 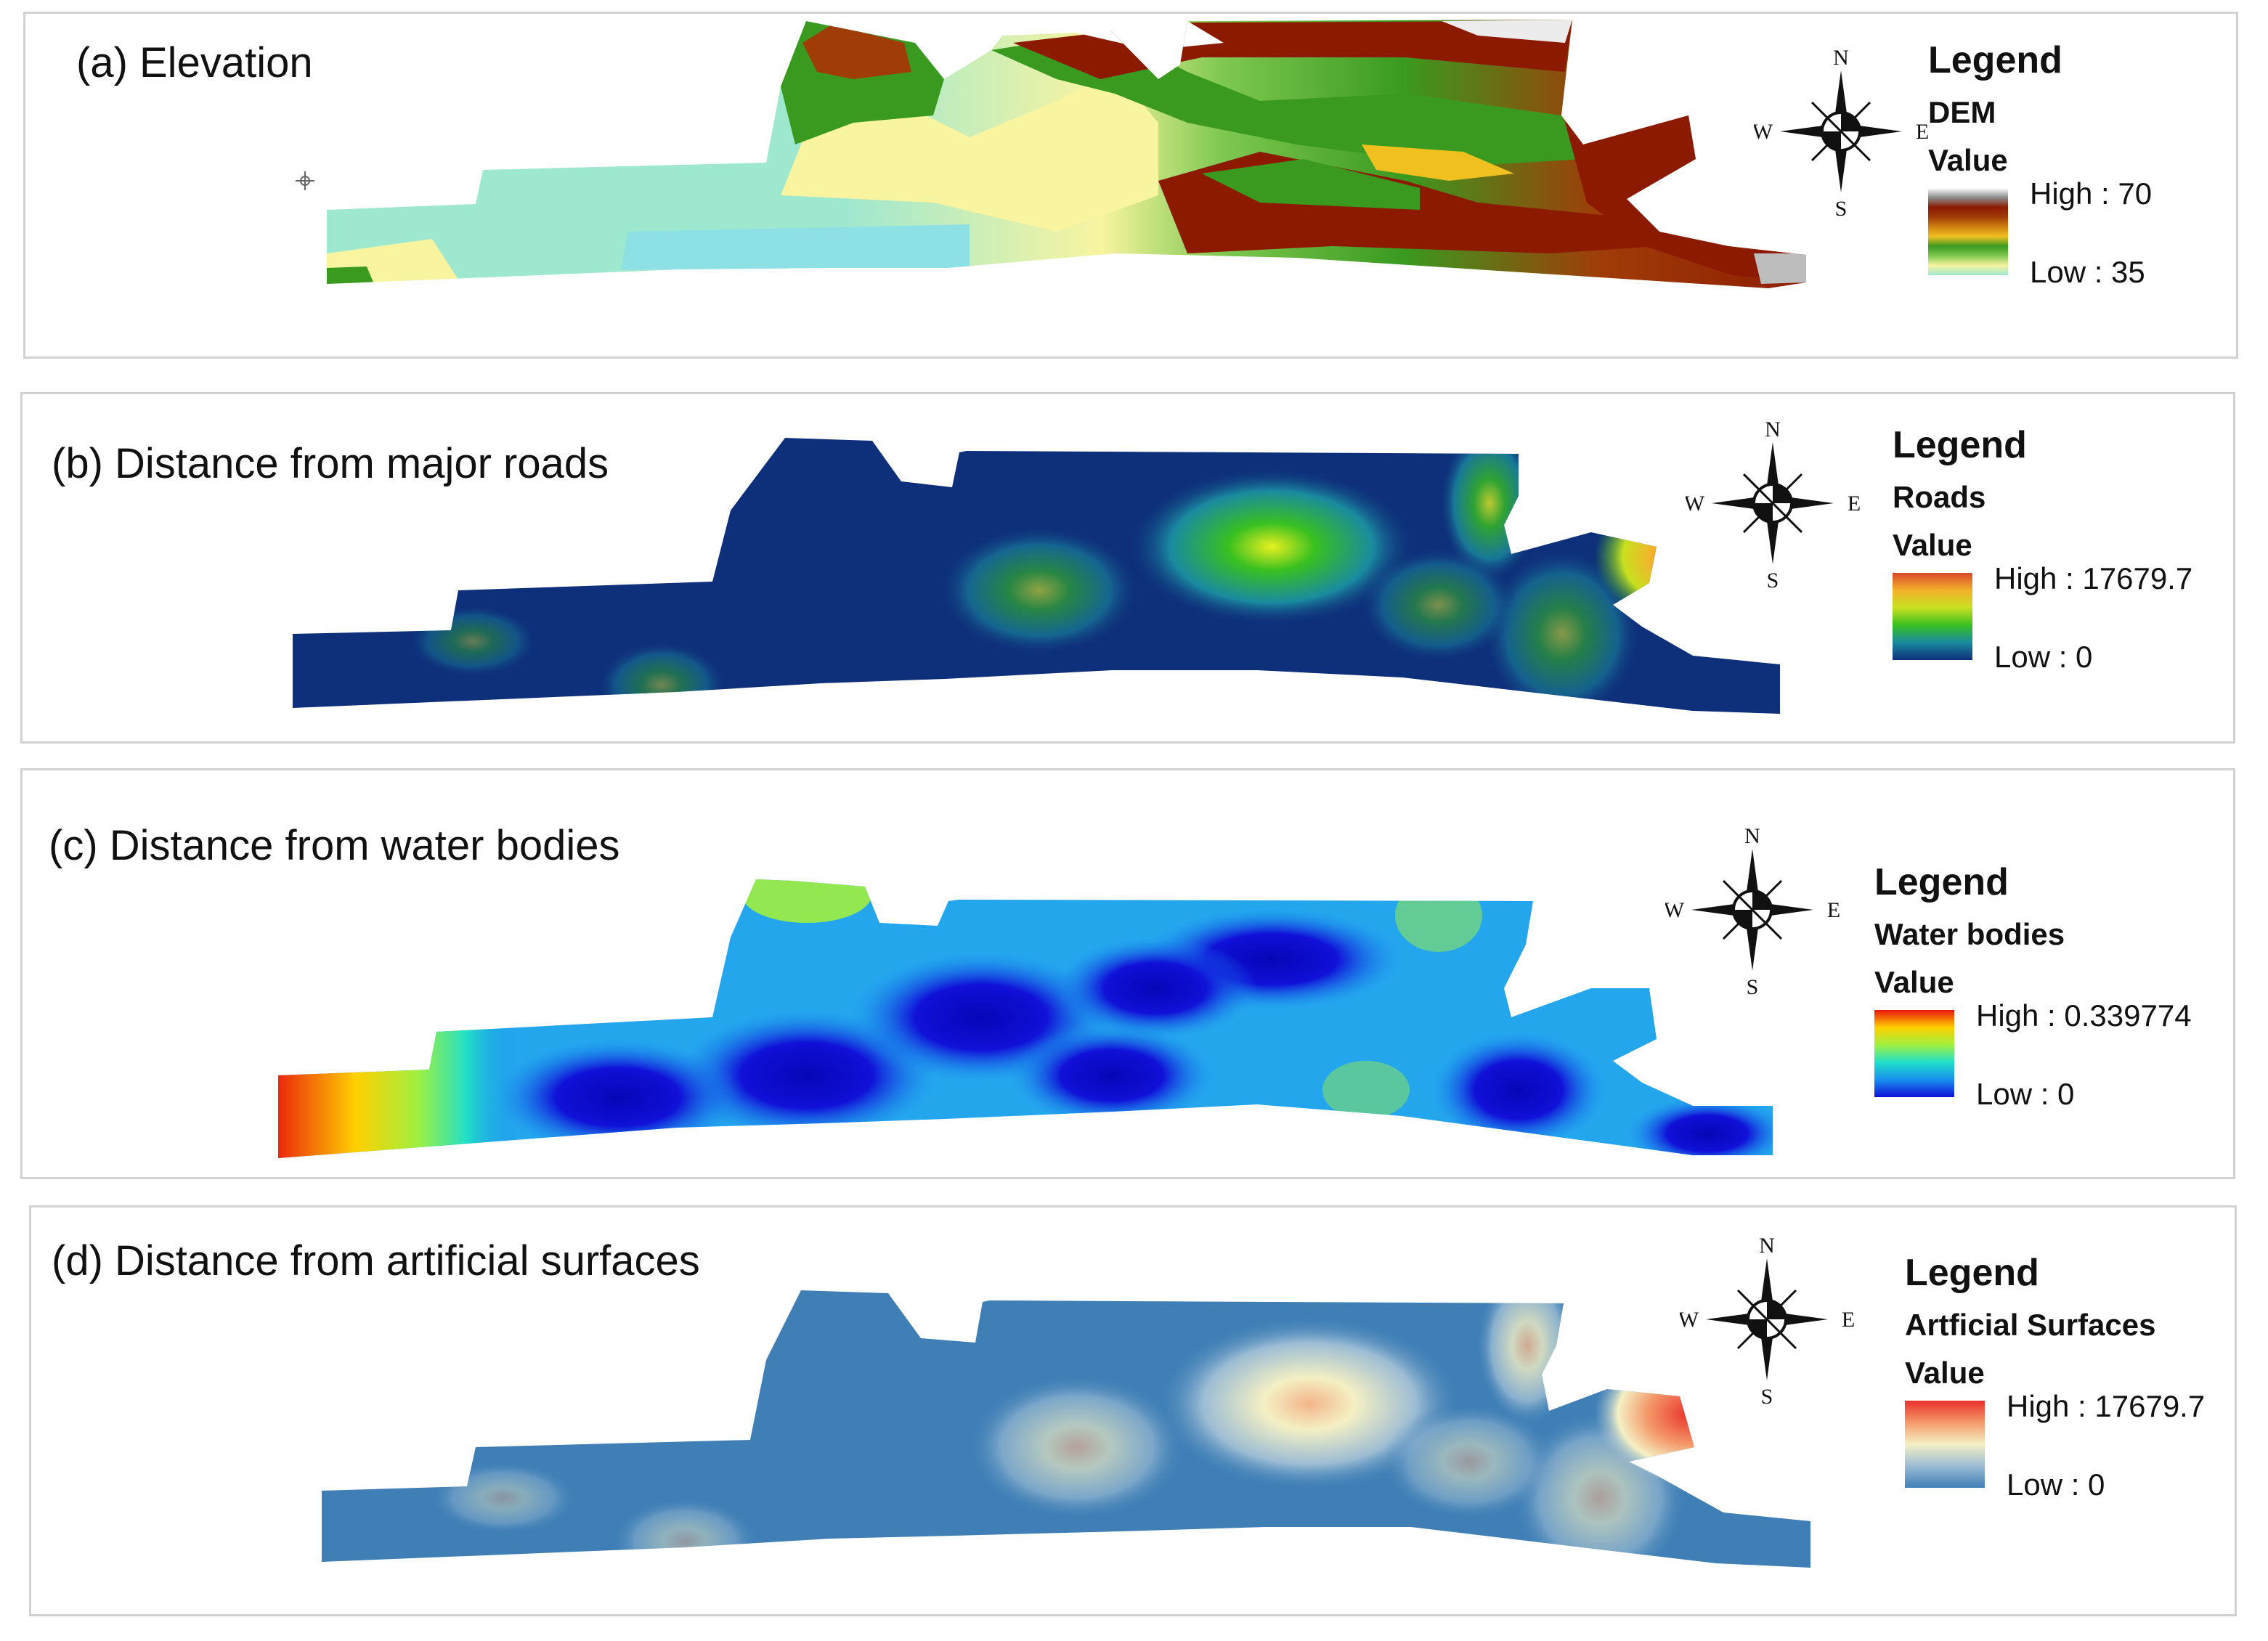 I want to click on panel-title: (b) Distance from major roads, so click(x=330, y=463).